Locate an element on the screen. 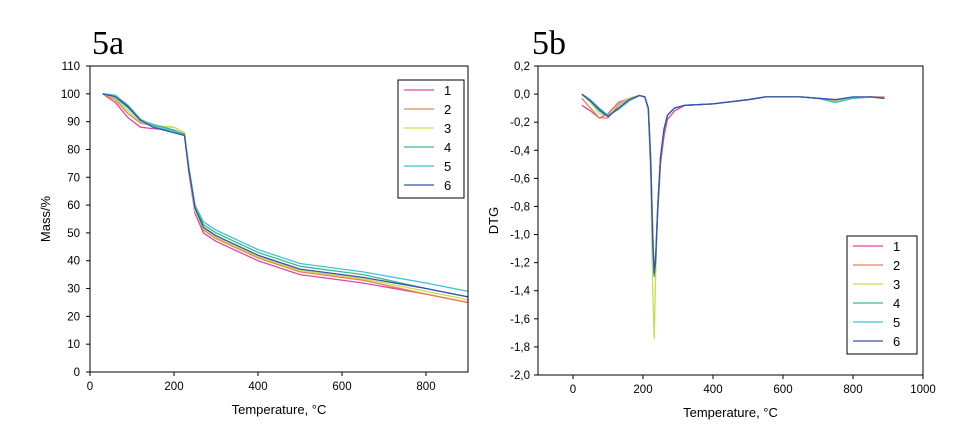 The height and width of the screenshot is (430, 974). y-tick-label: -1,8 is located at coordinates (520, 348).